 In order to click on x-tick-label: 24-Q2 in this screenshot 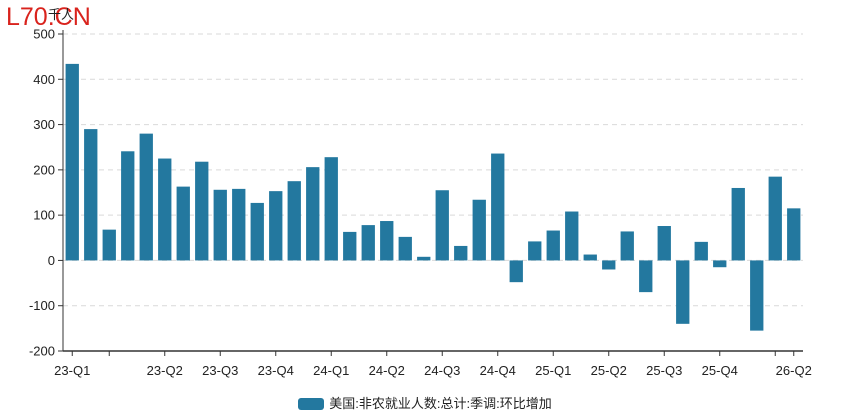, I will do `click(387, 370)`.